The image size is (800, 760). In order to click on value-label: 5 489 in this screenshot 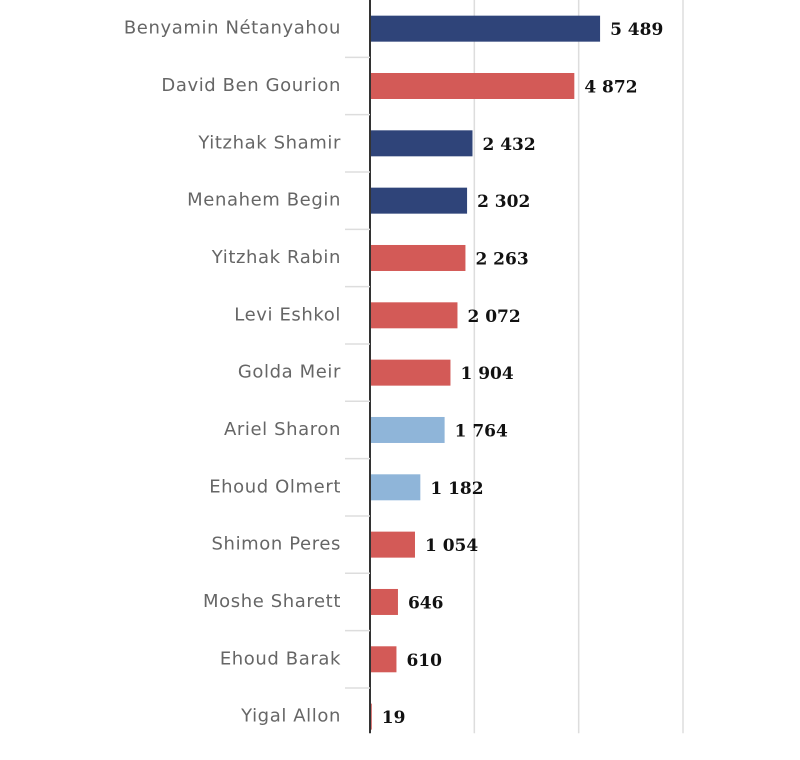, I will do `click(636, 30)`.